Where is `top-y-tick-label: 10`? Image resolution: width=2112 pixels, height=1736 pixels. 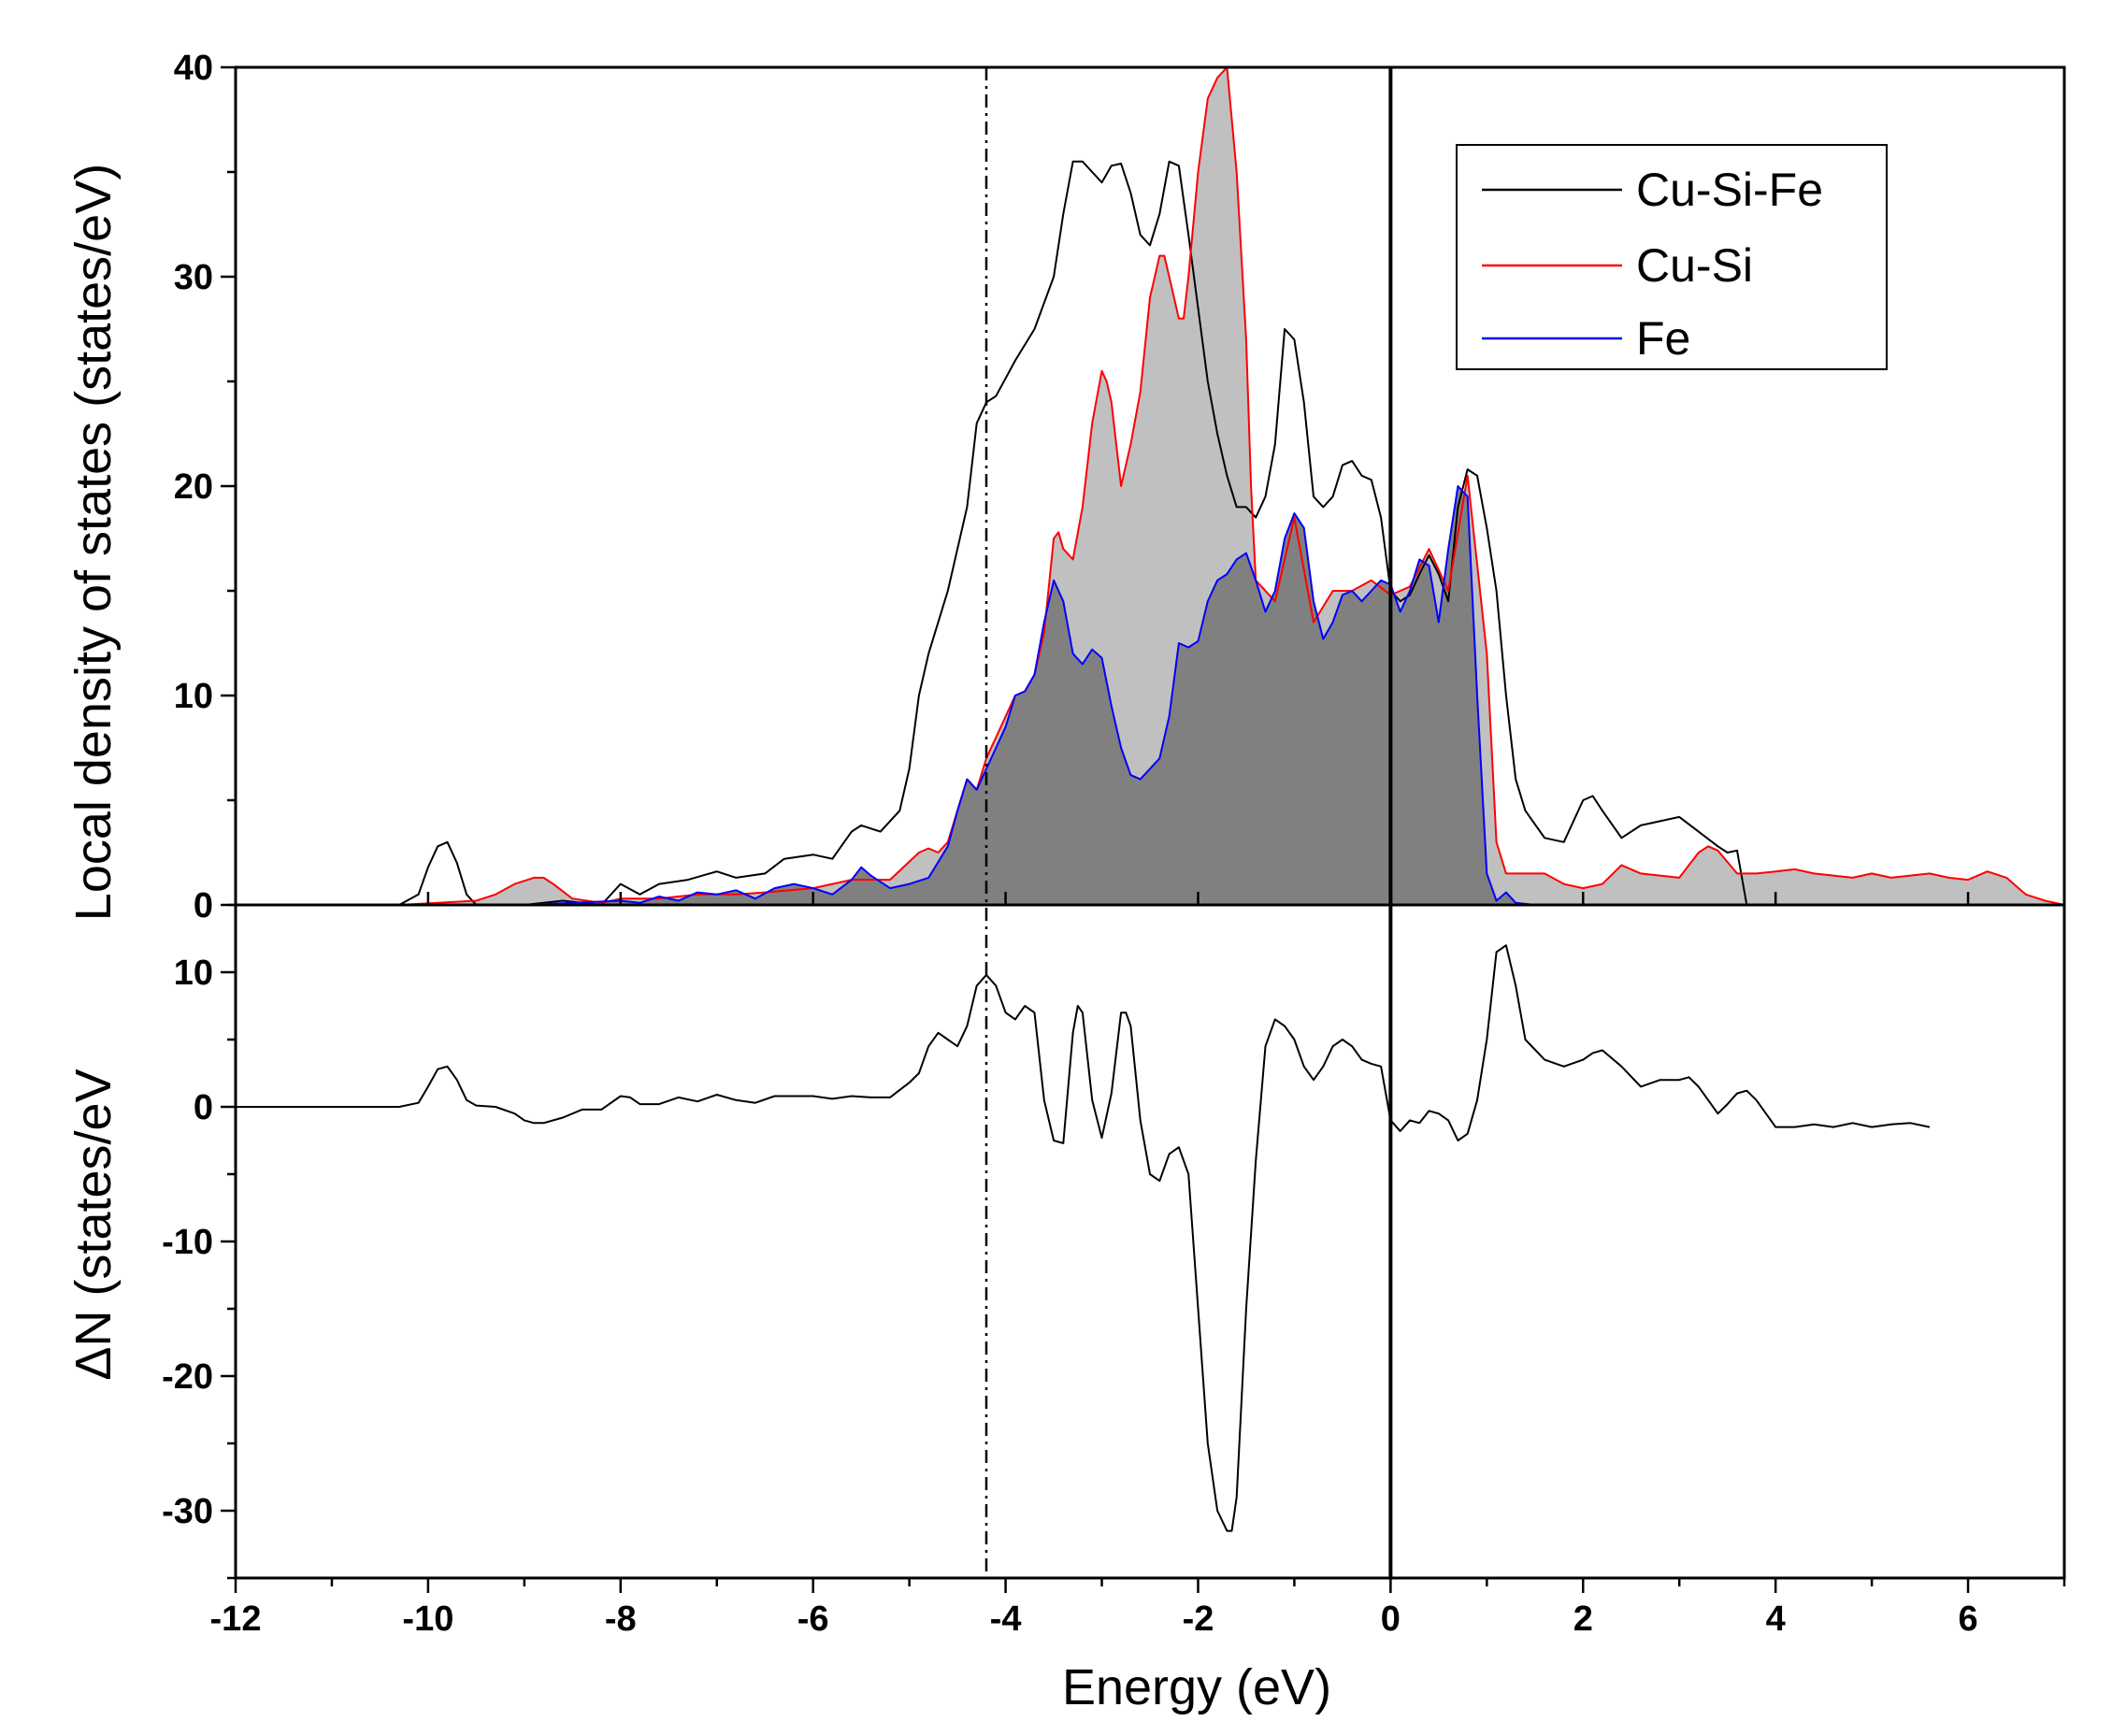 top-y-tick-label: 10 is located at coordinates (193, 696).